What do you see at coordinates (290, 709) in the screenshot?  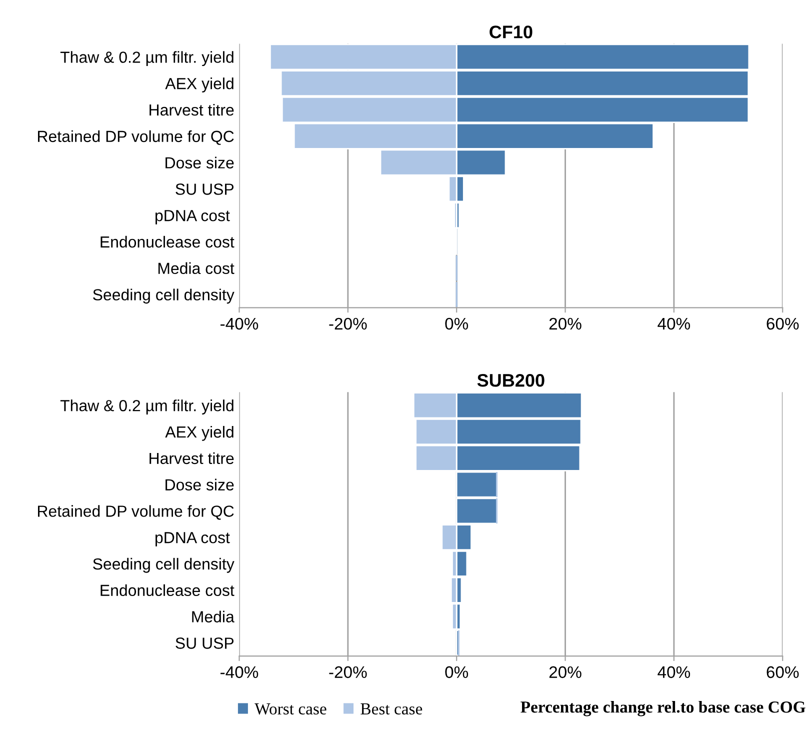 I see `legend-label: Worst case` at bounding box center [290, 709].